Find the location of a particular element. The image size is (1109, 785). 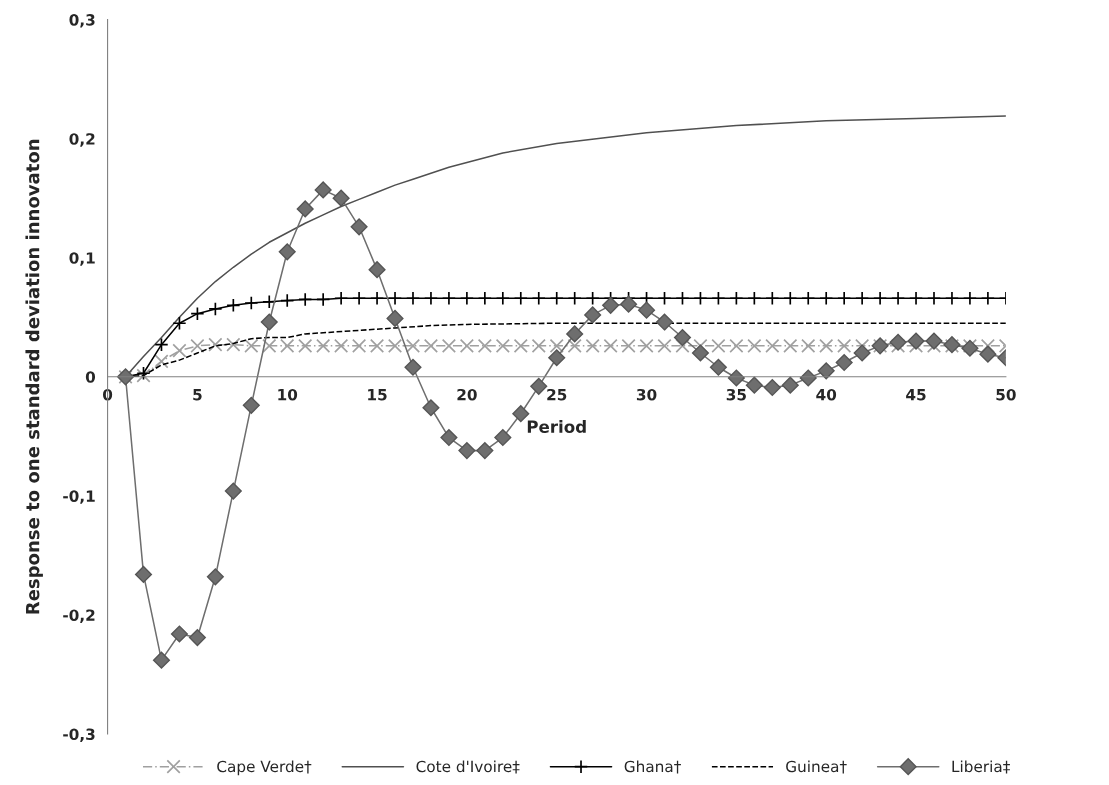

y-tick-label: -0,3 is located at coordinates (79, 735).